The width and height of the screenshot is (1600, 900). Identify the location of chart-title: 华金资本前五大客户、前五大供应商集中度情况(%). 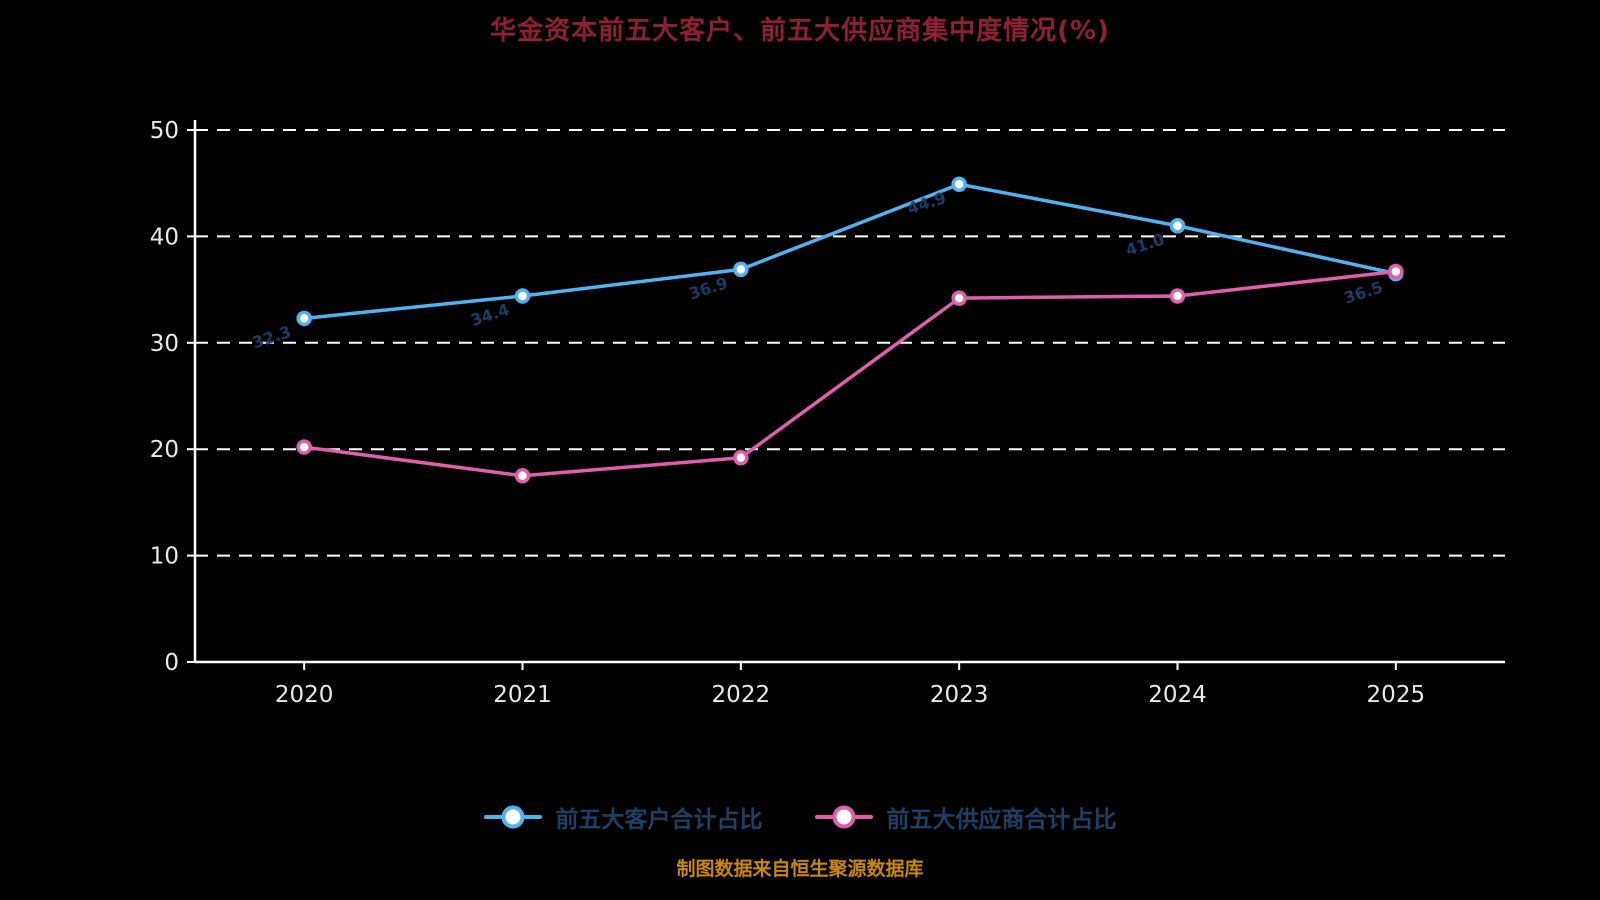
(800, 31).